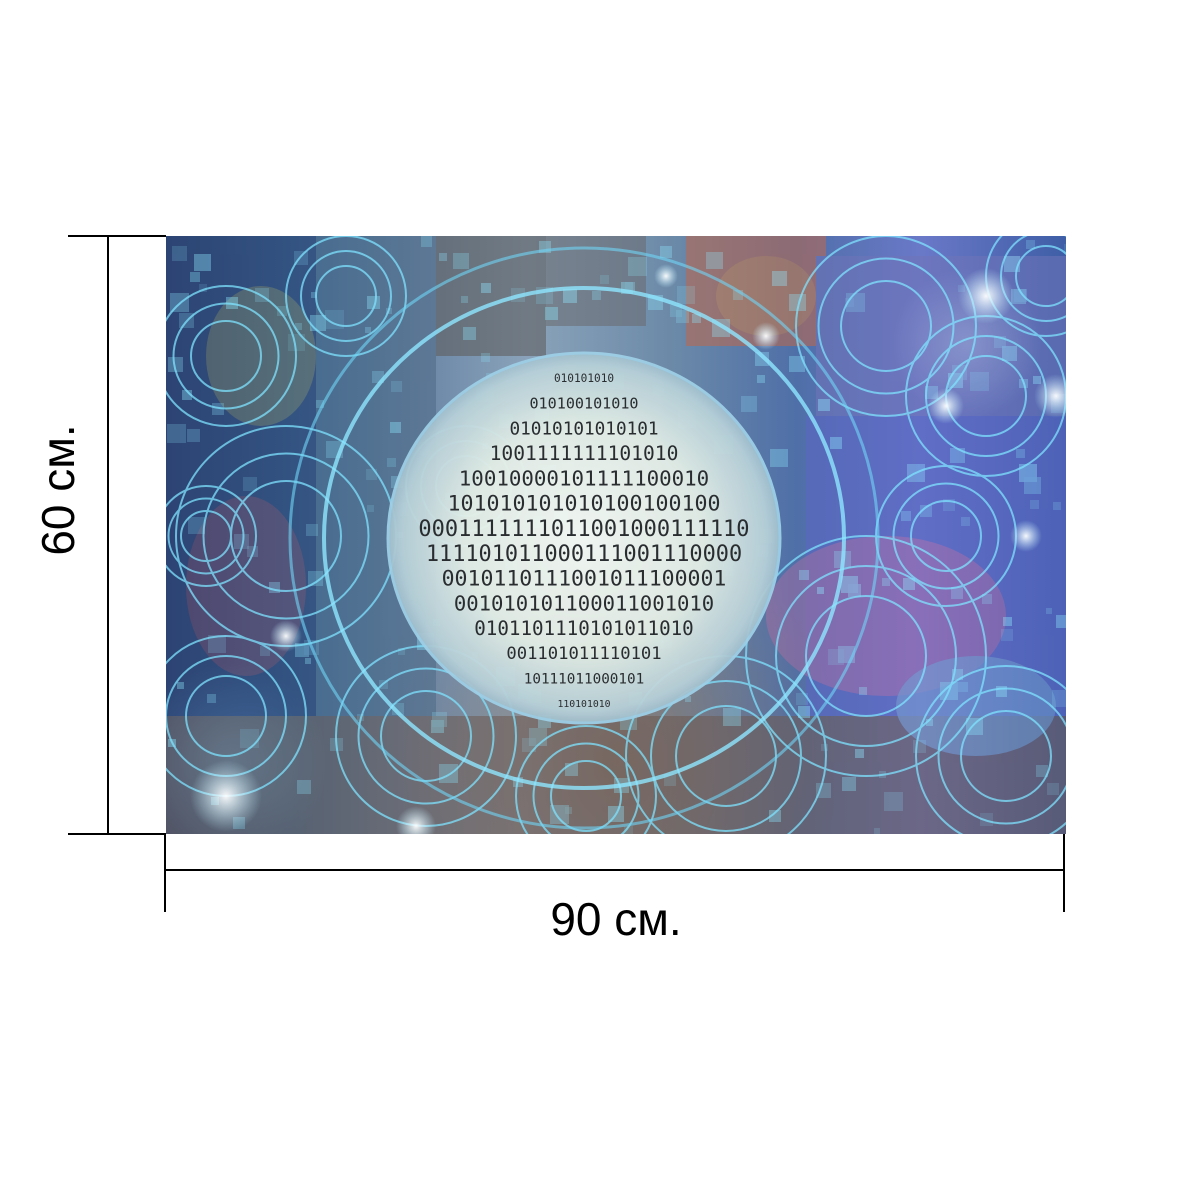 This screenshot has width=1200, height=1200. I want to click on height-dimension-line, so click(108, 535).